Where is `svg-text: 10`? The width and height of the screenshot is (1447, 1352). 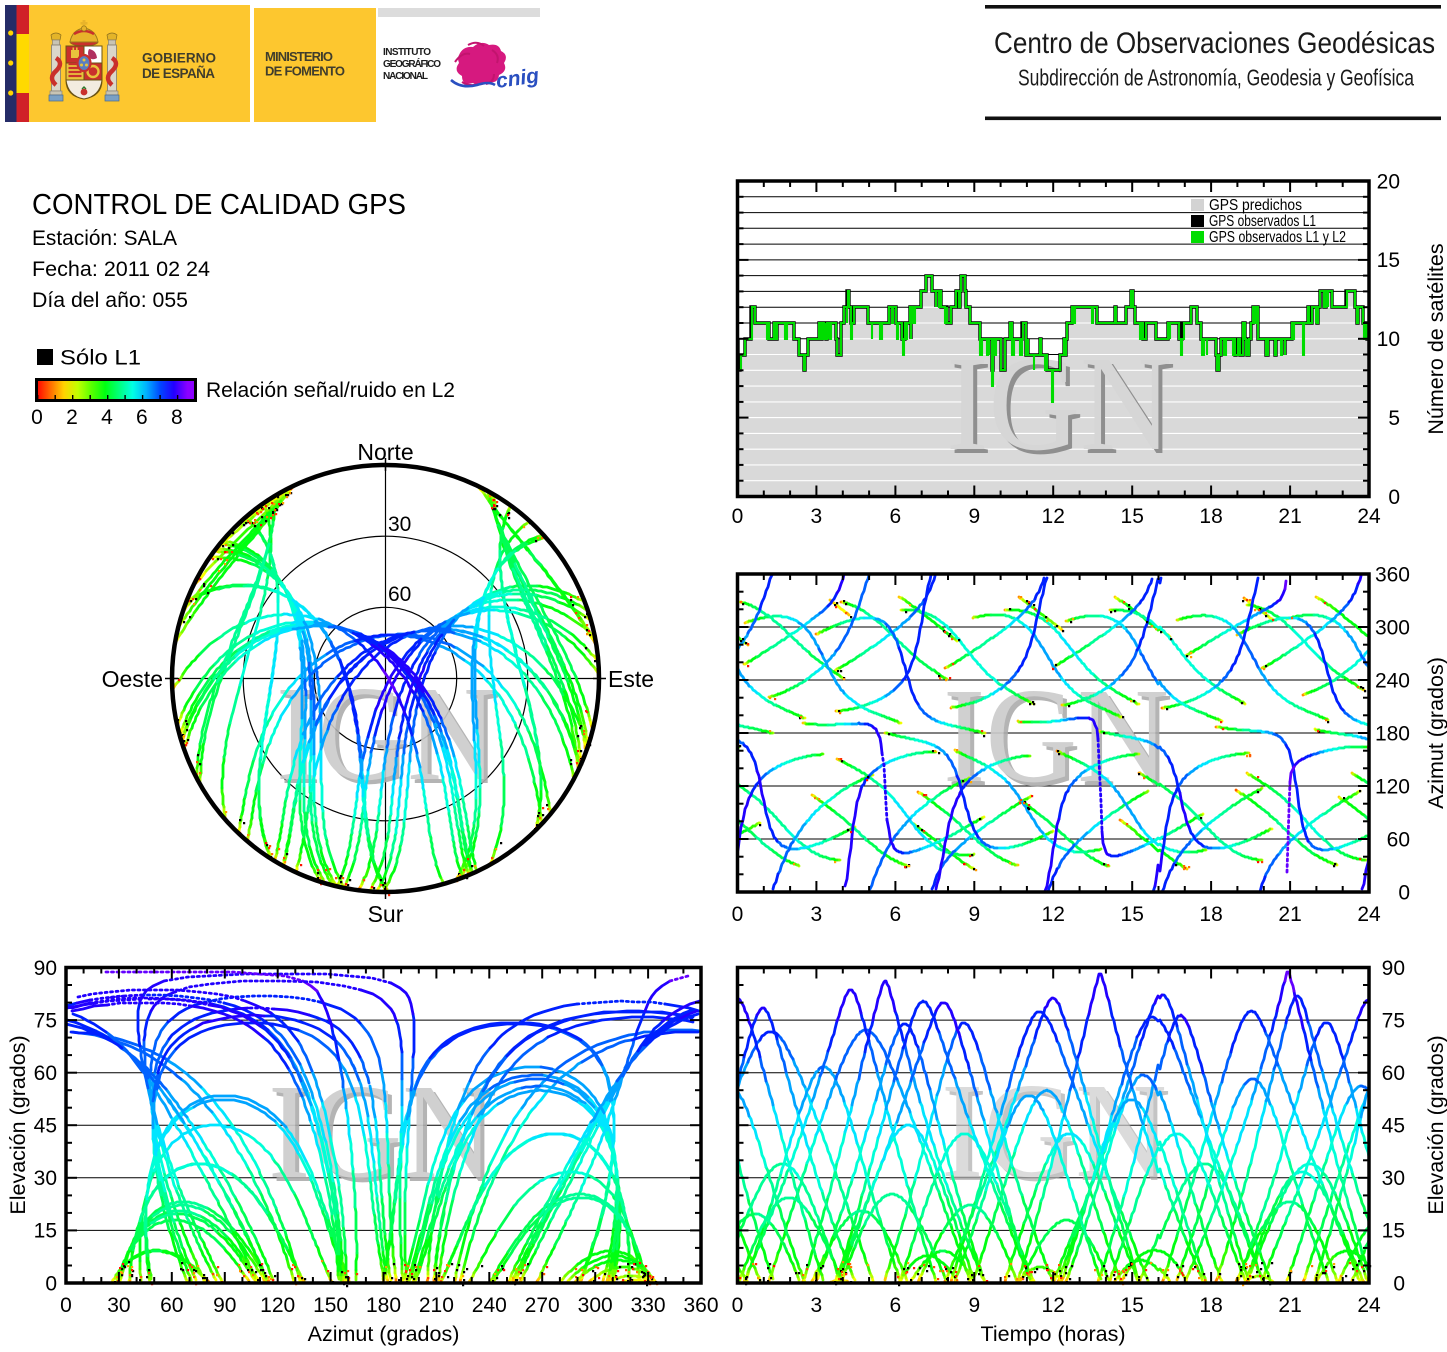 svg-text: 10 is located at coordinates (1388, 339).